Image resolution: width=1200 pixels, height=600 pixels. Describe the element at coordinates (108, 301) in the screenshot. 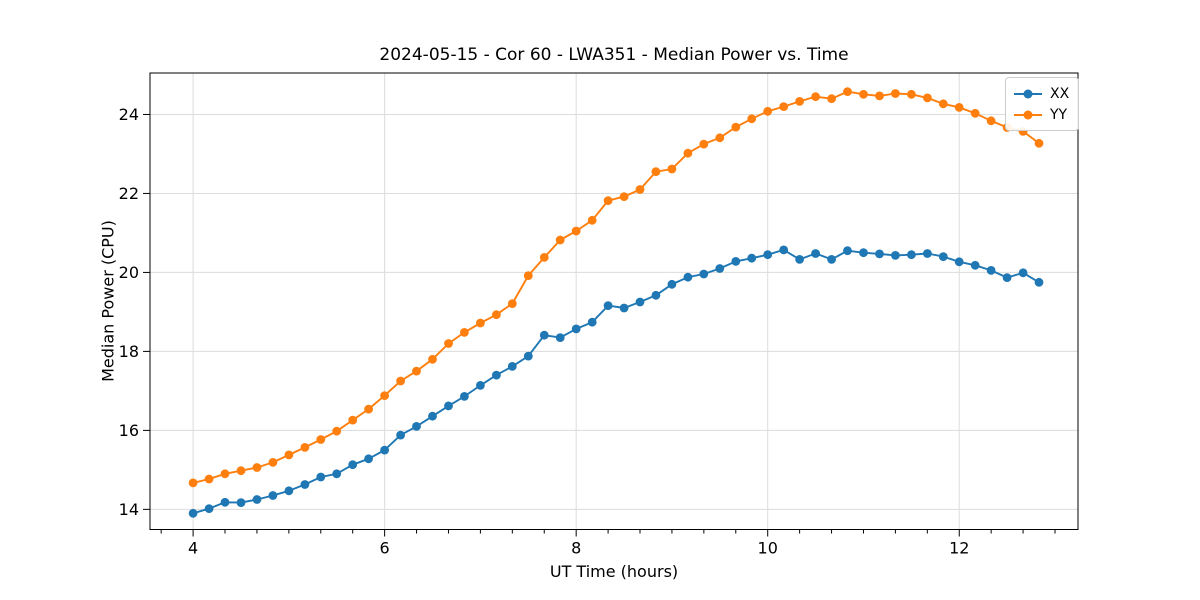

I see `y-axis-label: Median Power (CPU)` at that location.